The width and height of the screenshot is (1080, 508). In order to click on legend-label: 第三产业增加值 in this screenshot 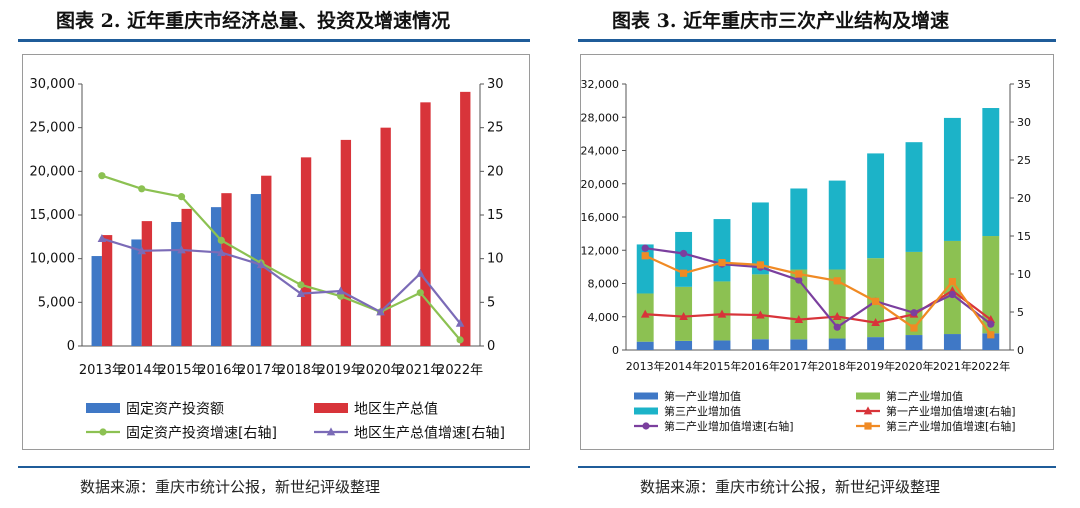, I will do `click(702, 411)`.